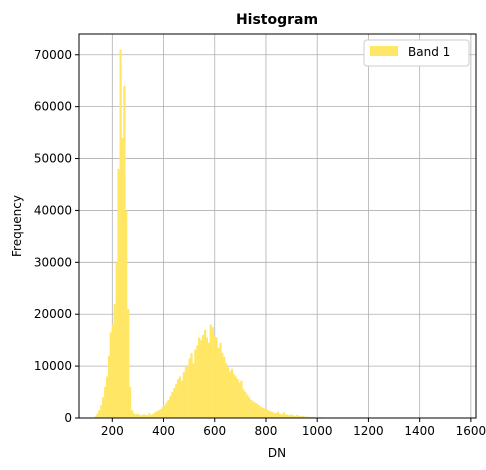  Describe the element at coordinates (471, 431) in the screenshot. I see `x-tick-label: 1600` at that location.